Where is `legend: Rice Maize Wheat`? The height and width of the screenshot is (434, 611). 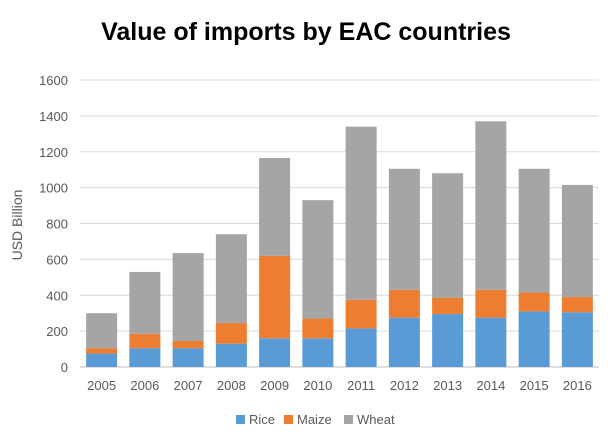 legend: Rice Maize Wheat is located at coordinates (315, 419).